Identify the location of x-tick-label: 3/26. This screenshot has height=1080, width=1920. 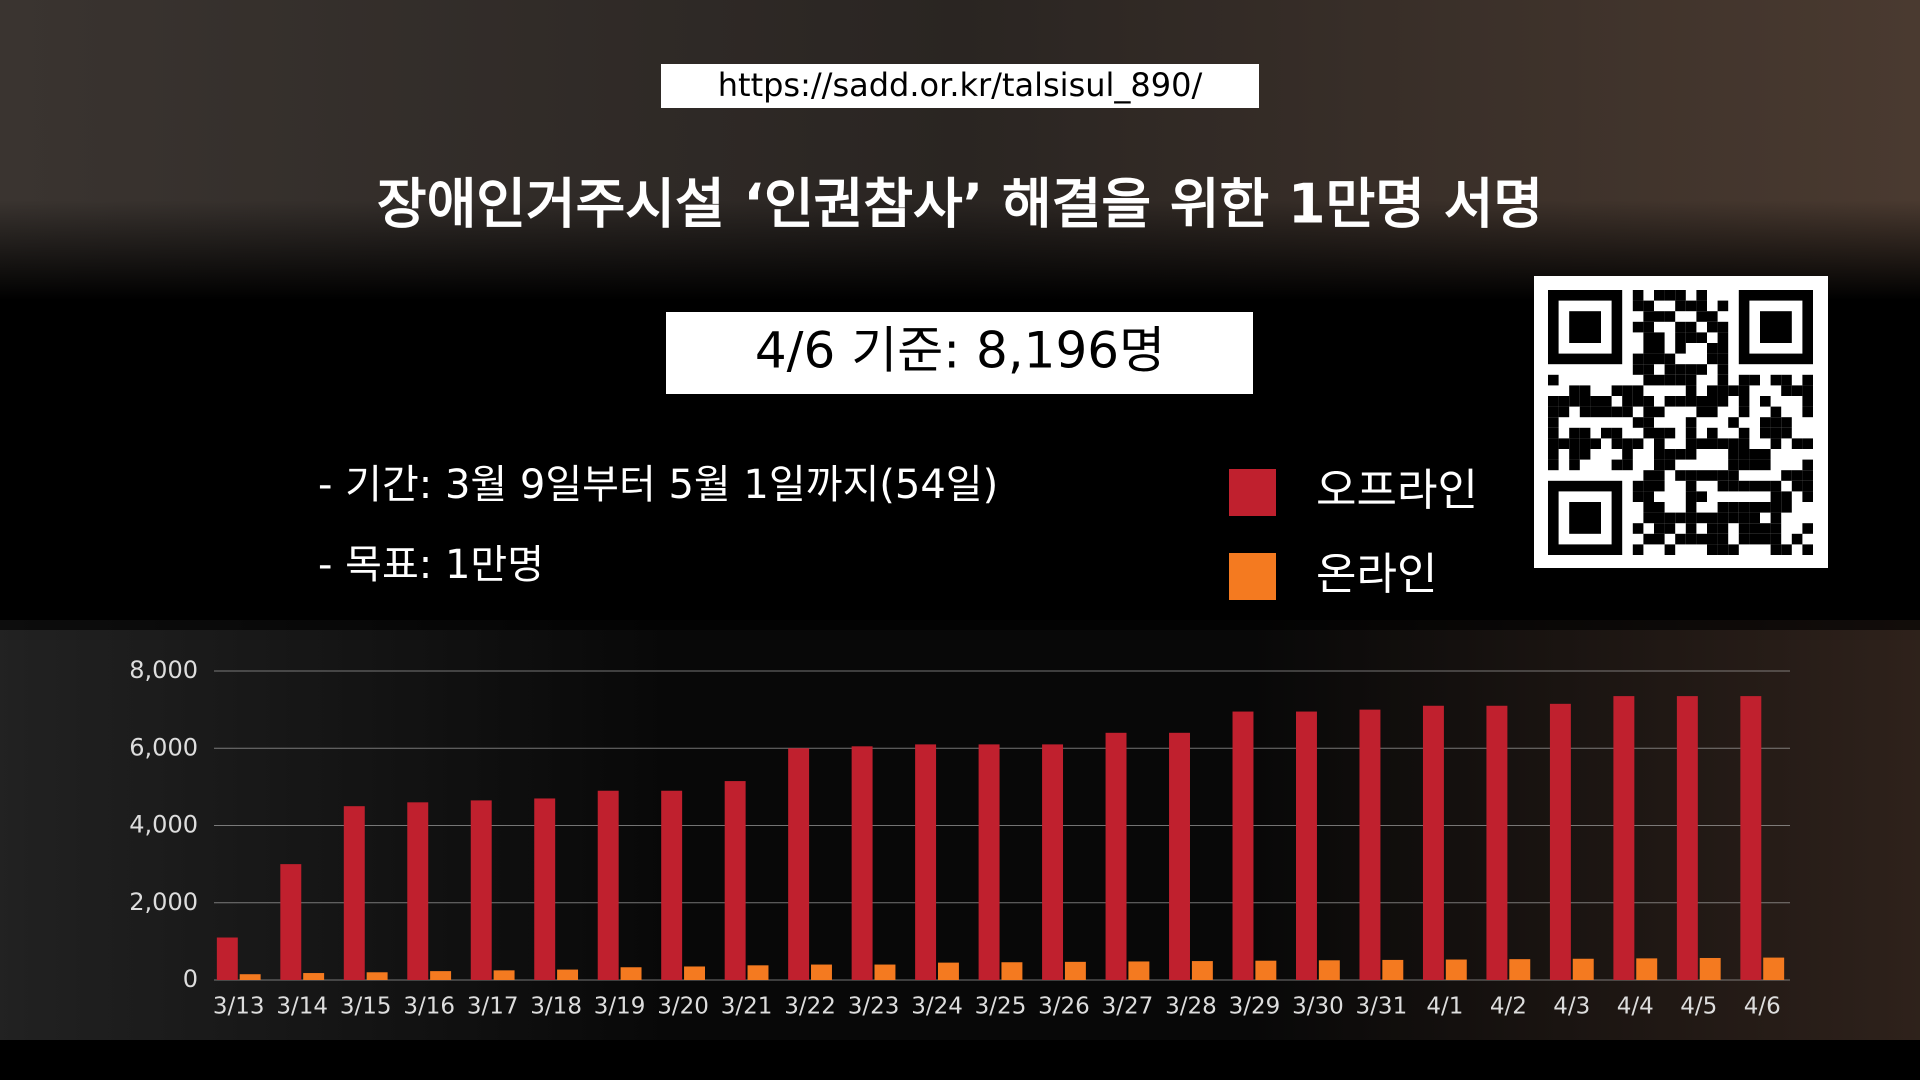
(1064, 1007).